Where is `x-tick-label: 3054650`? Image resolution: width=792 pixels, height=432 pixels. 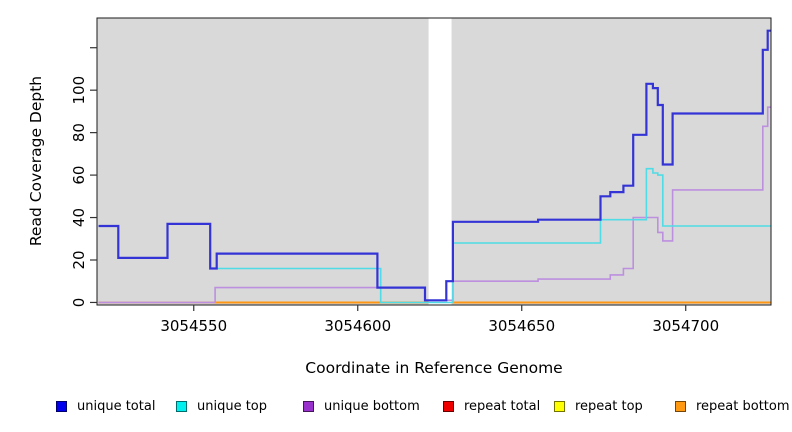
x-tick-label: 3054650 is located at coordinates (521, 326).